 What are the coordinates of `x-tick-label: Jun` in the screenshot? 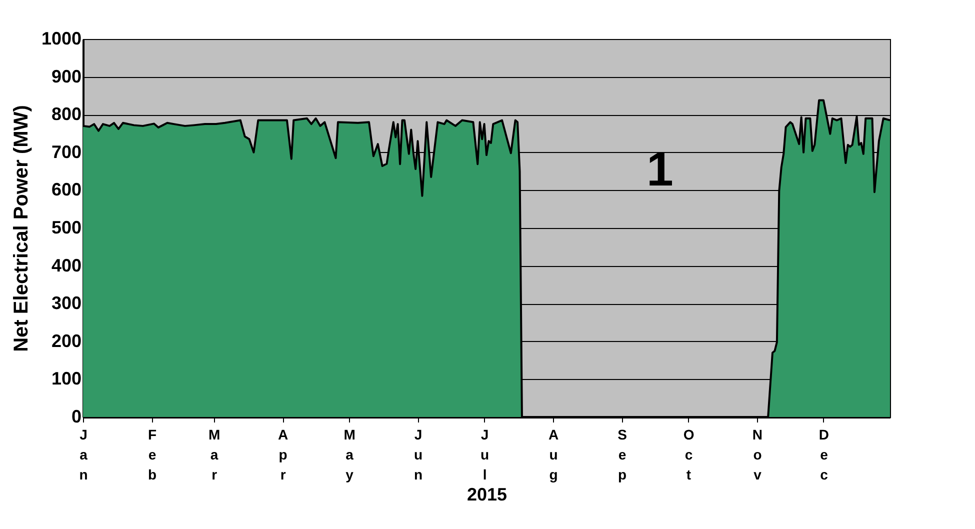 It's located at (418, 454).